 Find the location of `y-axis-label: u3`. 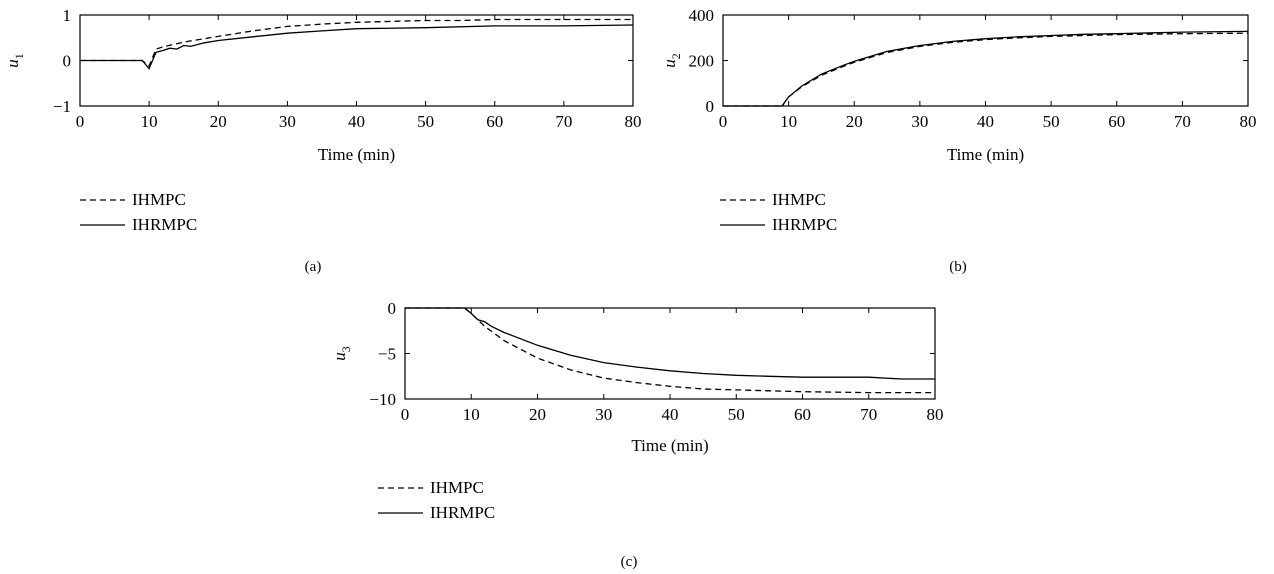

y-axis-label: u3 is located at coordinates (341, 353).